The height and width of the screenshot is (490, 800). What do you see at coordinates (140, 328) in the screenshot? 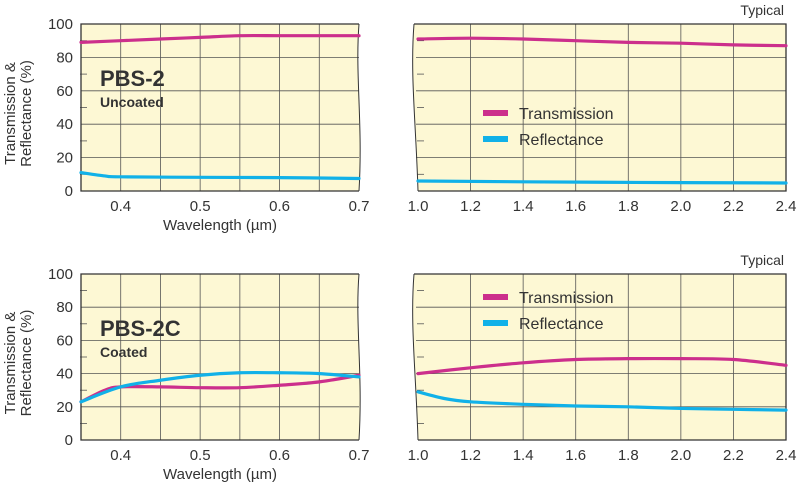
I see `product-title: PBS-2C` at bounding box center [140, 328].